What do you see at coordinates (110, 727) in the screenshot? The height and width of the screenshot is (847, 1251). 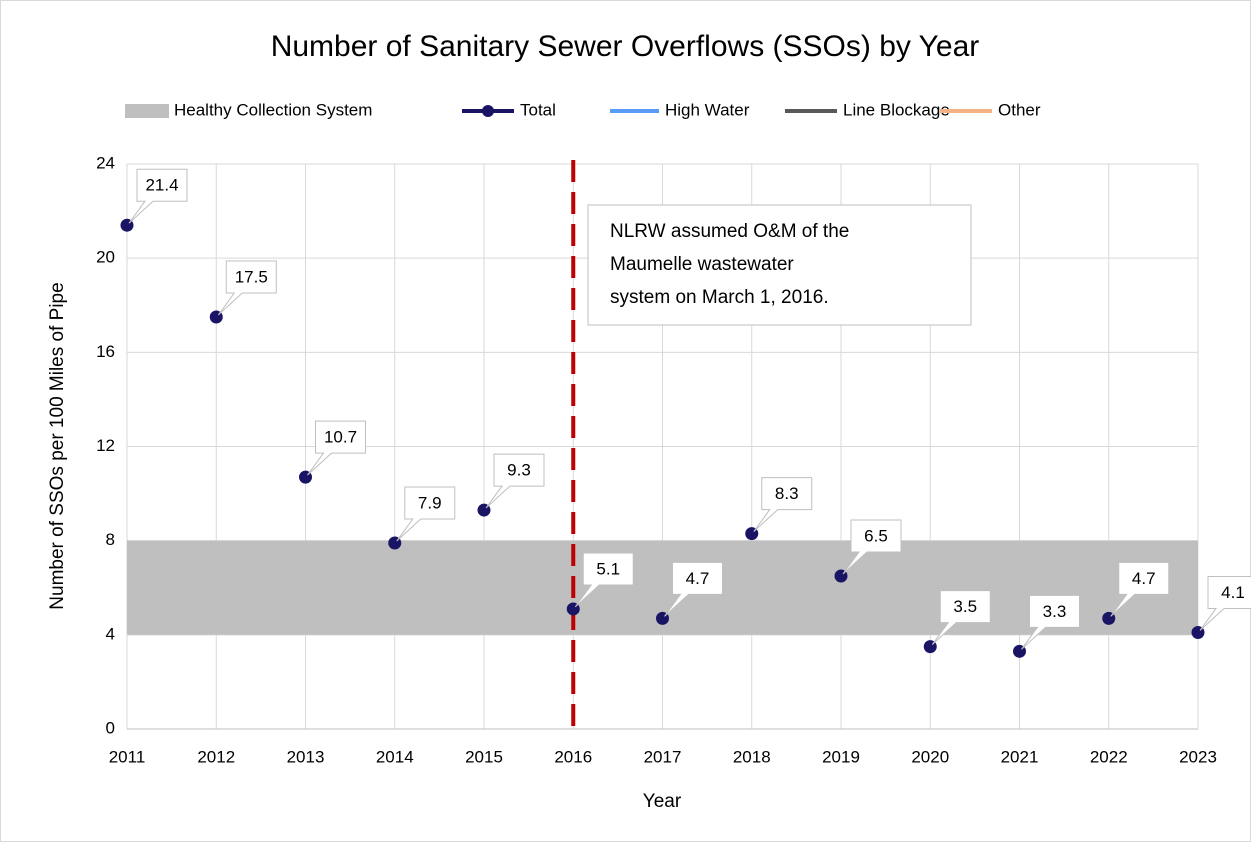 I see `y-tick-label: 0` at bounding box center [110, 727].